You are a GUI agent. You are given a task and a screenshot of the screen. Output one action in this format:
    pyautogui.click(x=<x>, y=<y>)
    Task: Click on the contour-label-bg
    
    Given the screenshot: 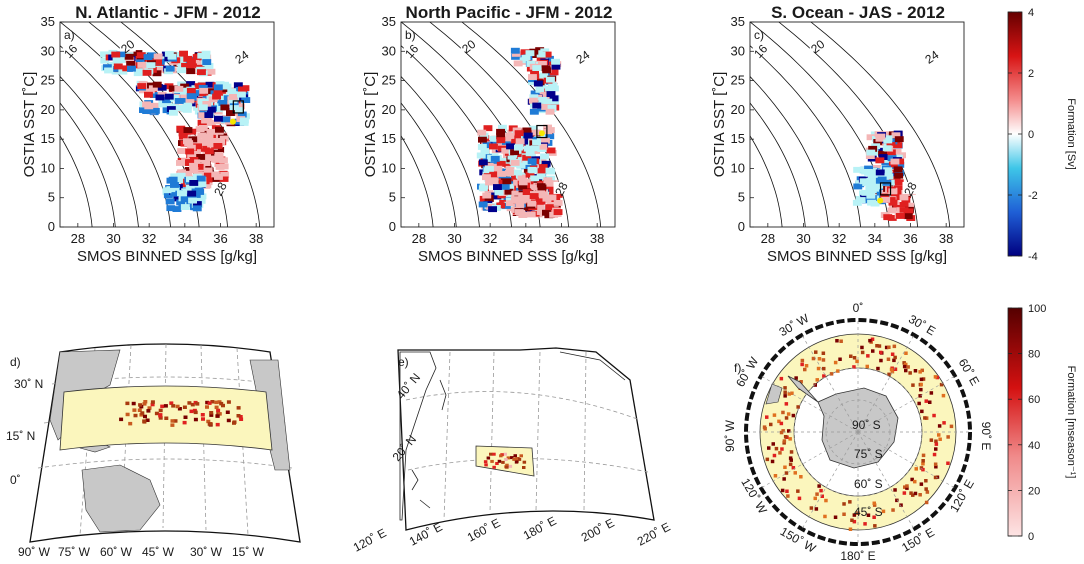 What is the action you would take?
    pyautogui.click(x=411, y=50)
    